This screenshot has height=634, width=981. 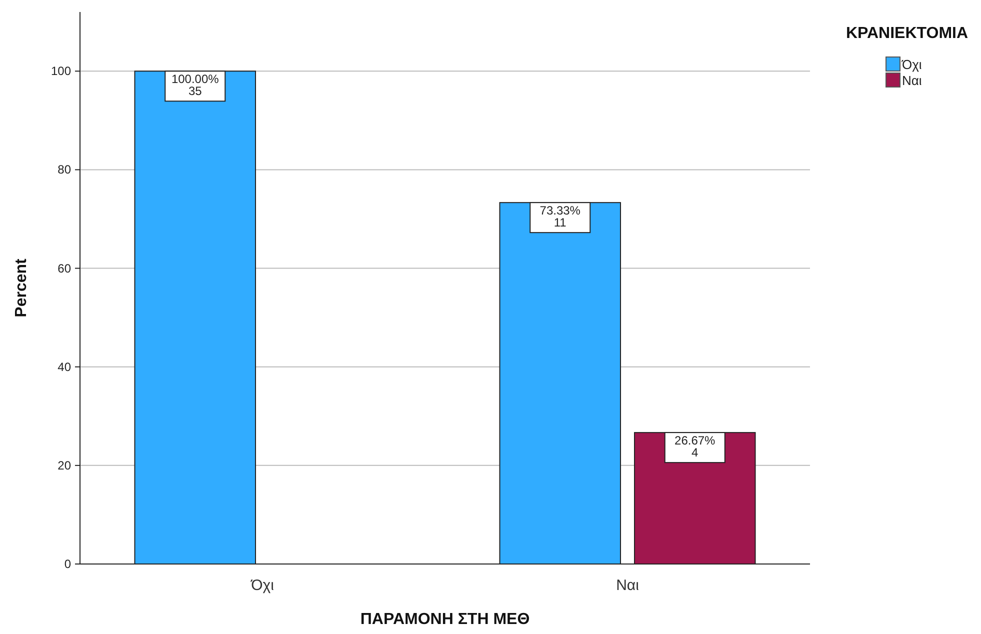 What do you see at coordinates (68, 564) in the screenshot?
I see `y-tick-label: 0` at bounding box center [68, 564].